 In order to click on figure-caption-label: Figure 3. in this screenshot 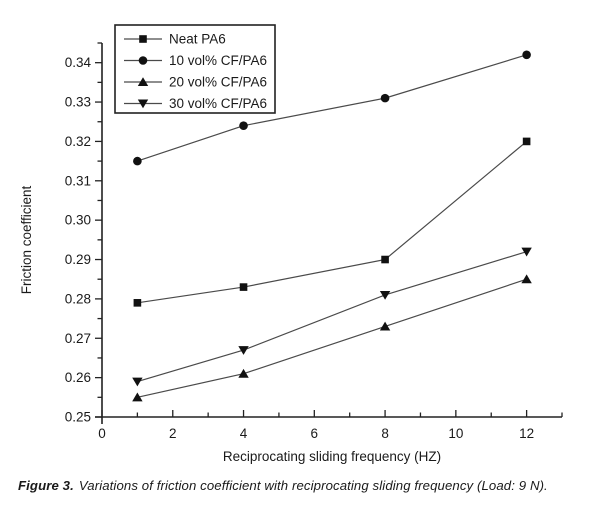, I will do `click(46, 485)`.